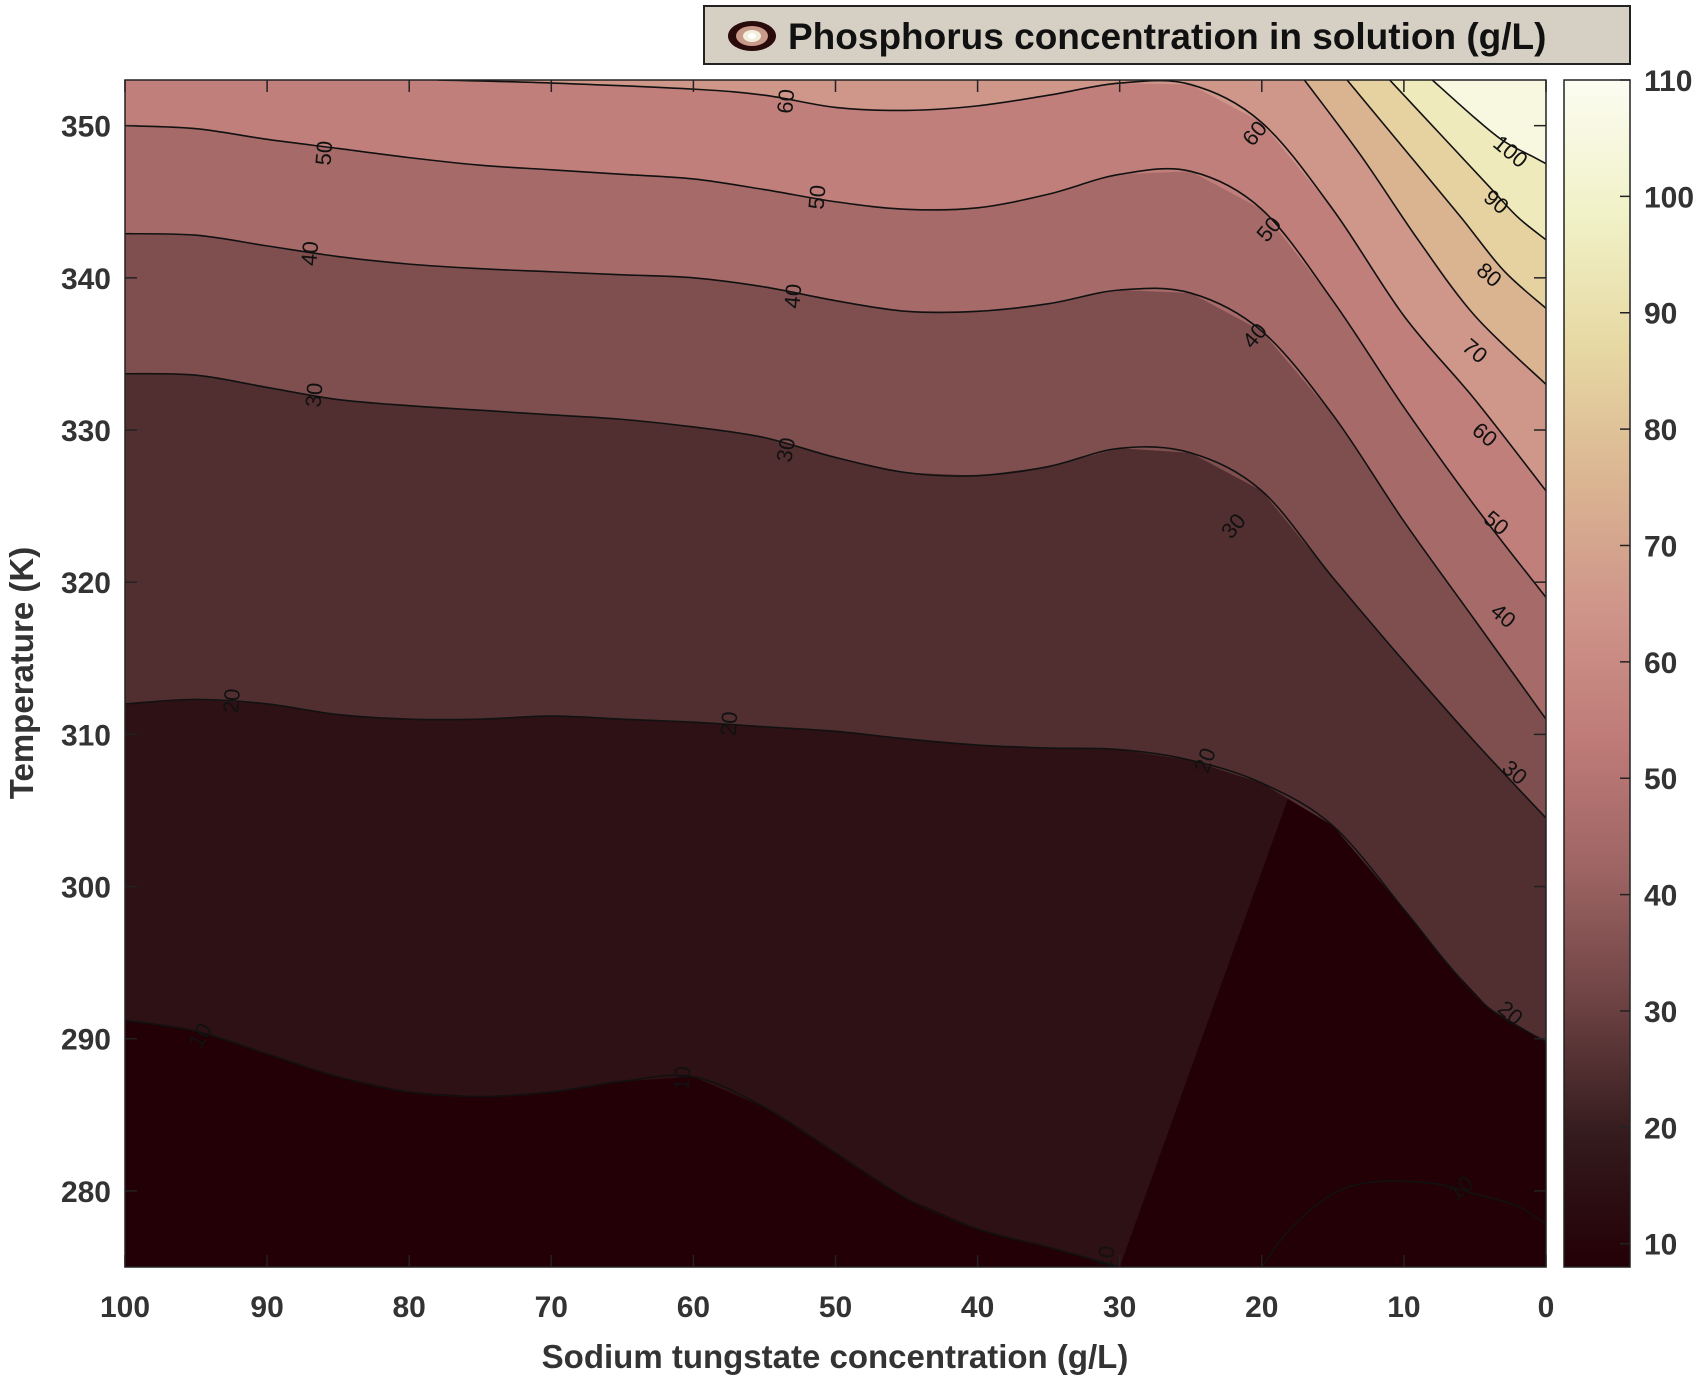 Image resolution: width=1698 pixels, height=1384 pixels. Describe the element at coordinates (86, 1040) in the screenshot. I see `y-tick-label: 290` at that location.